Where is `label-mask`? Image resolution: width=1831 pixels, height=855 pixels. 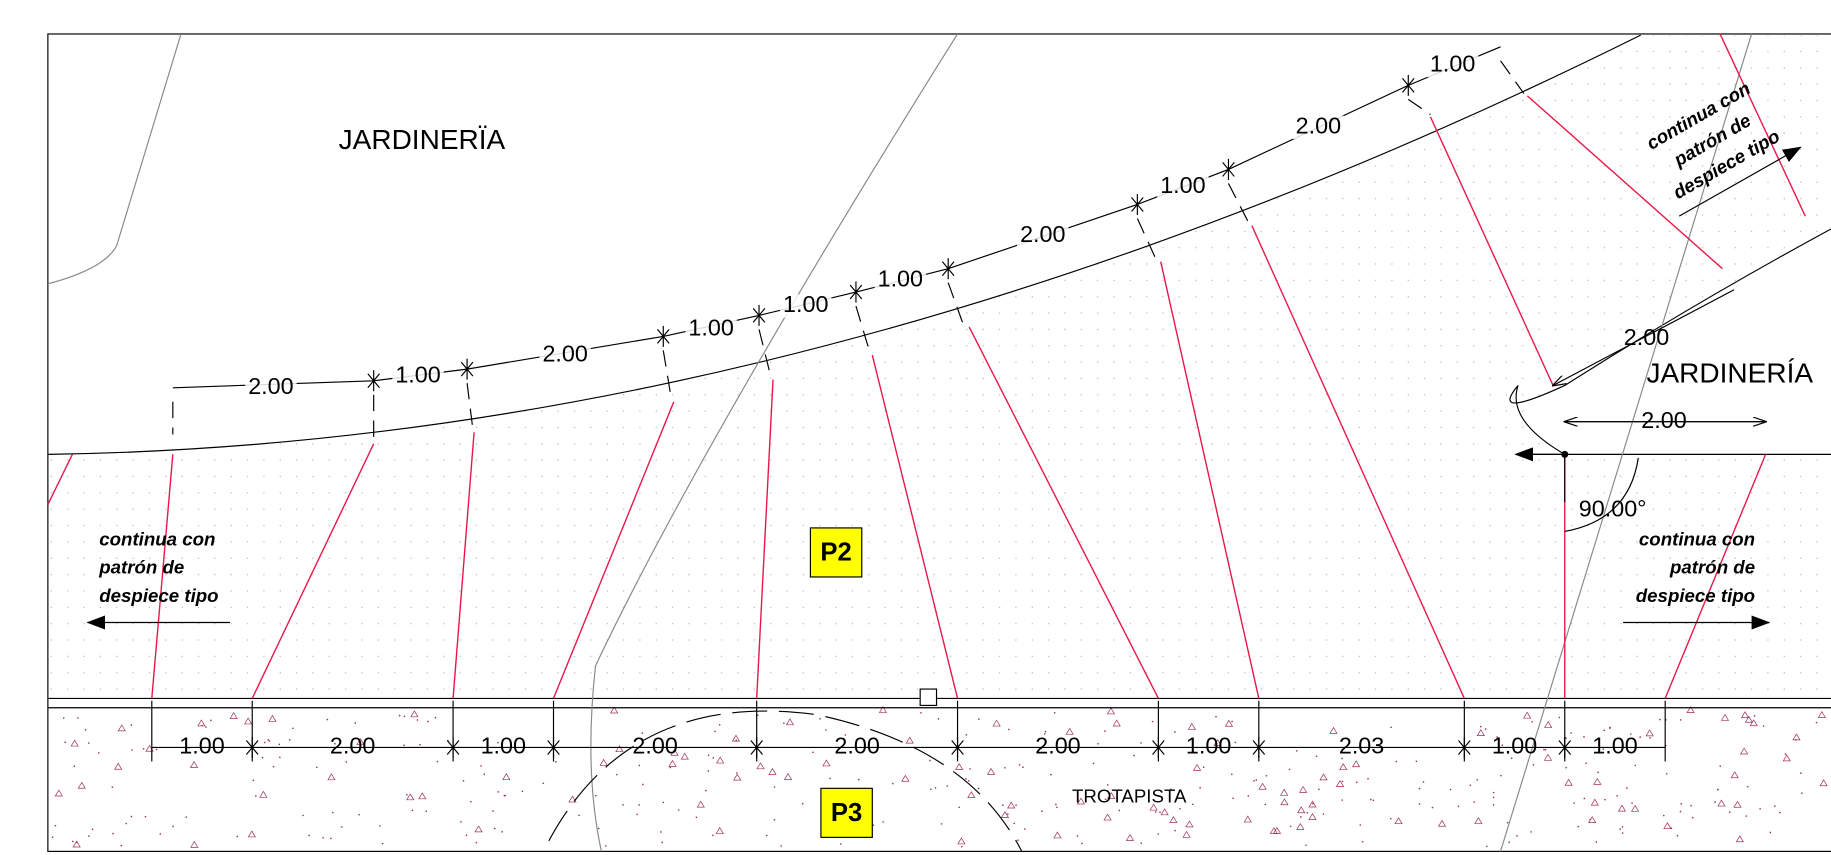
label-mask is located at coordinates (418, 376).